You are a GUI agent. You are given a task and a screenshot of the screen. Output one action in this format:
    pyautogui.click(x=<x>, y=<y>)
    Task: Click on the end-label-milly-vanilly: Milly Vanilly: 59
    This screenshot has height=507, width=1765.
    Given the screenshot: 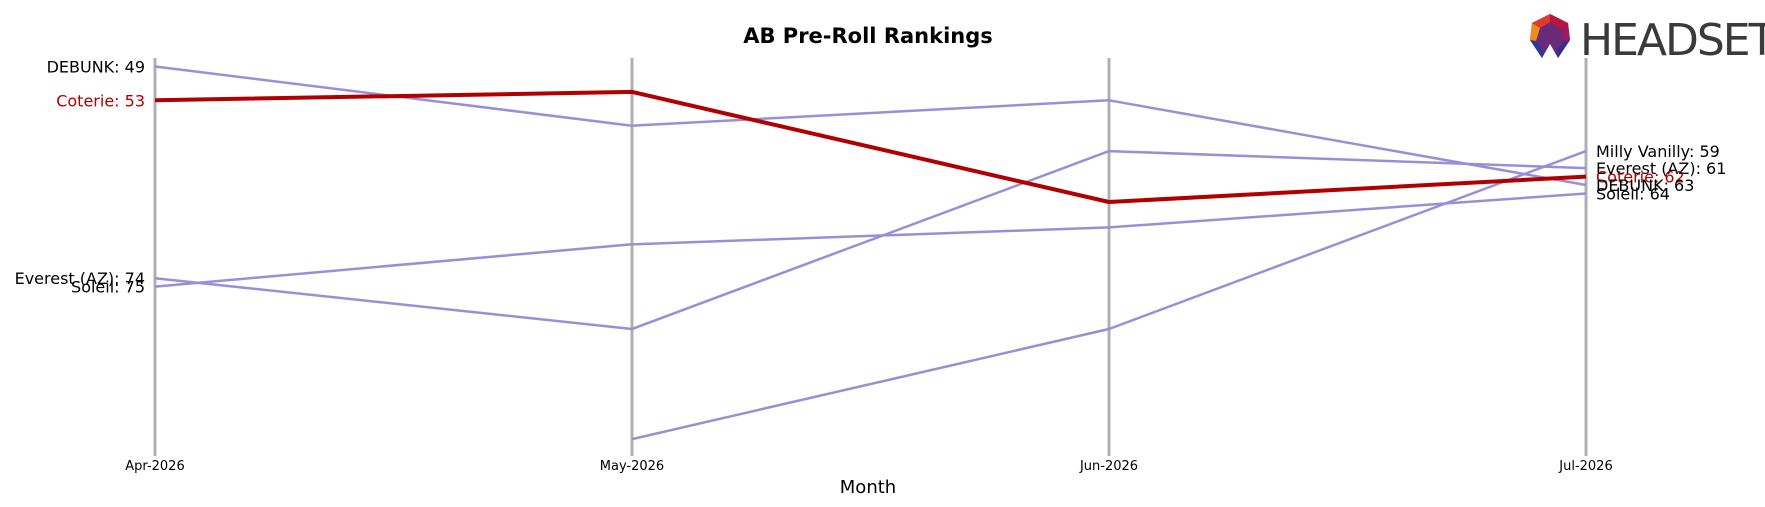 What is the action you would take?
    pyautogui.click(x=1658, y=151)
    